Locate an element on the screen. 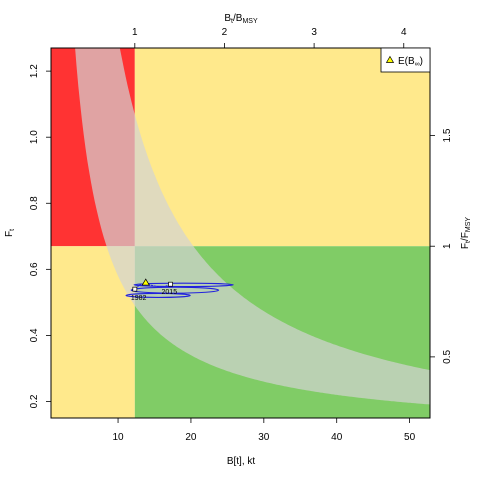 This screenshot has height=480, width=480. x-tick-label: 50 is located at coordinates (410, 437).